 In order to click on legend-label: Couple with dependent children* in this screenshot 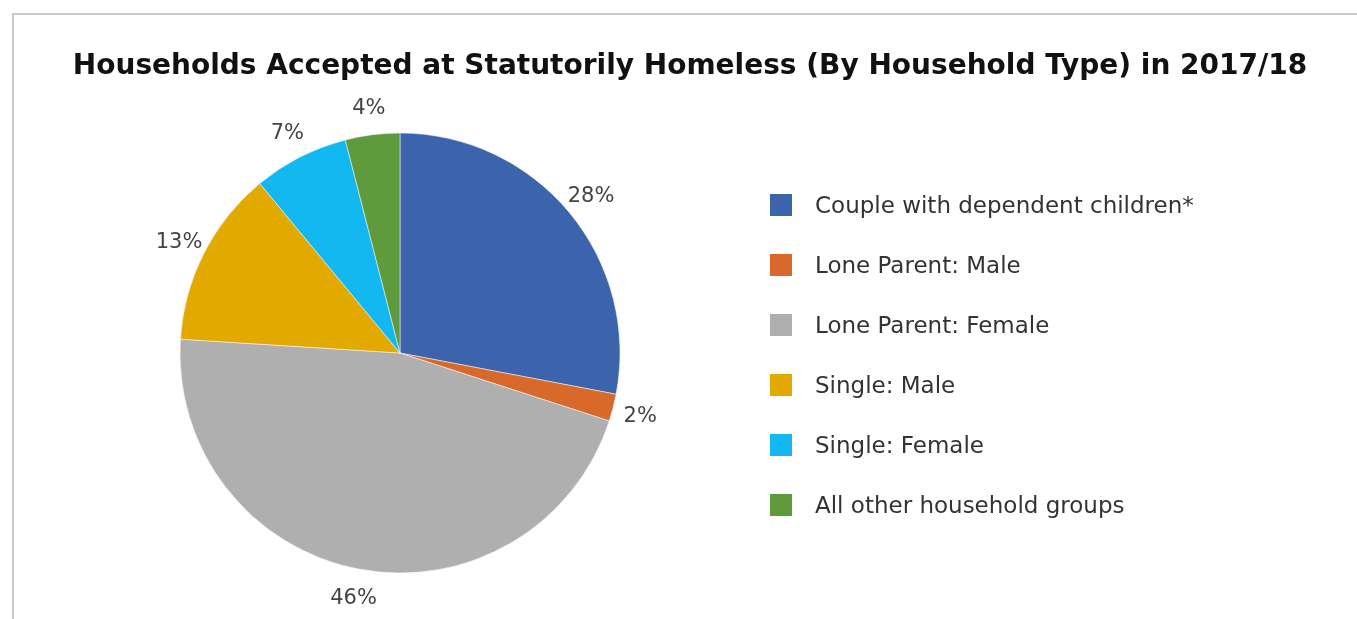, I will do `click(1004, 205)`.